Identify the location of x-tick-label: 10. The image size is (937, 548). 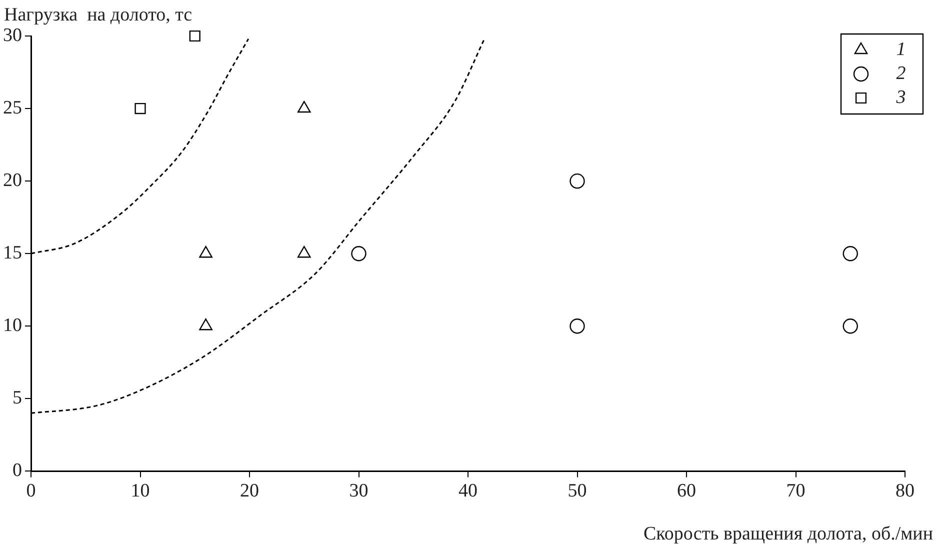
(140, 491).